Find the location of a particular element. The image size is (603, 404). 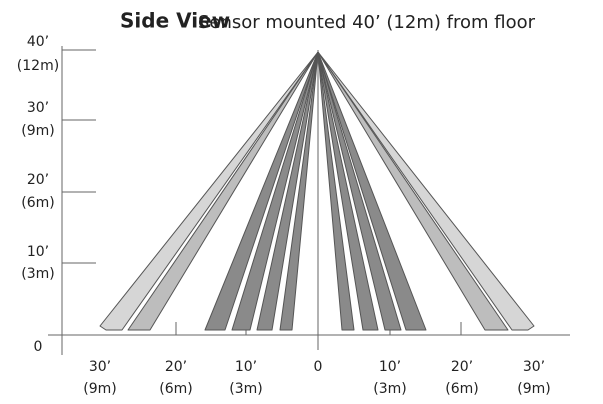

y-label-meters: (6m) is located at coordinates (37, 203).